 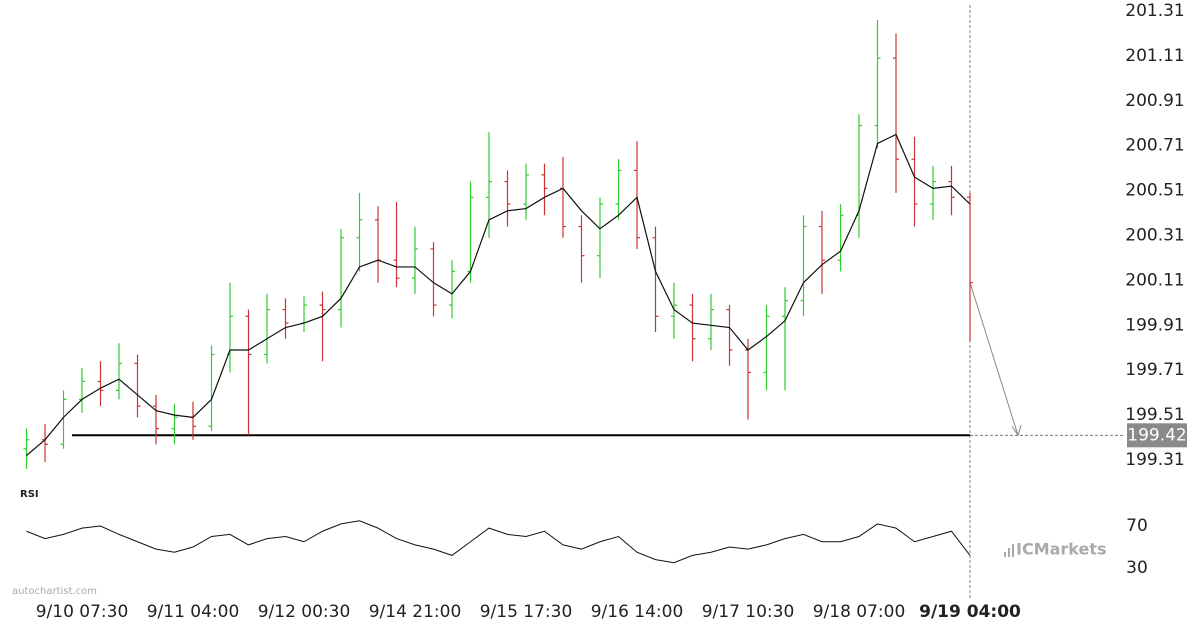 What do you see at coordinates (1154, 325) in the screenshot?
I see `y-tick-label: 199.91` at bounding box center [1154, 325].